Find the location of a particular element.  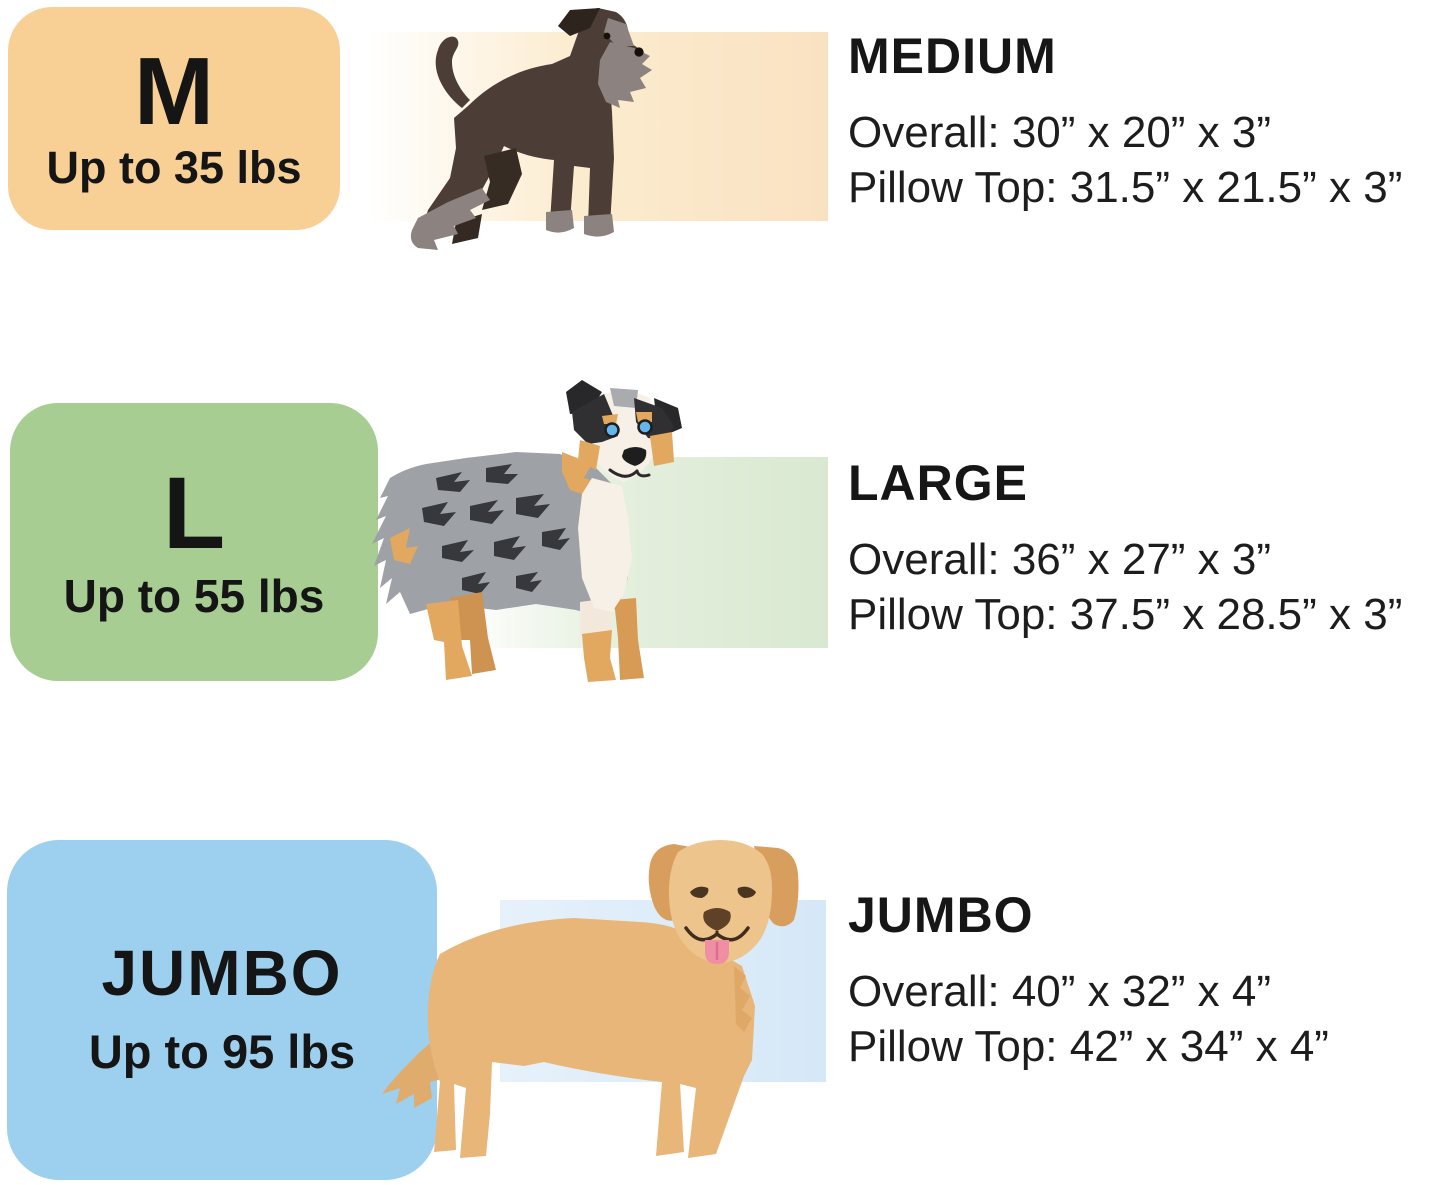

australian-shepherd-dog-icon is located at coordinates (527, 531).